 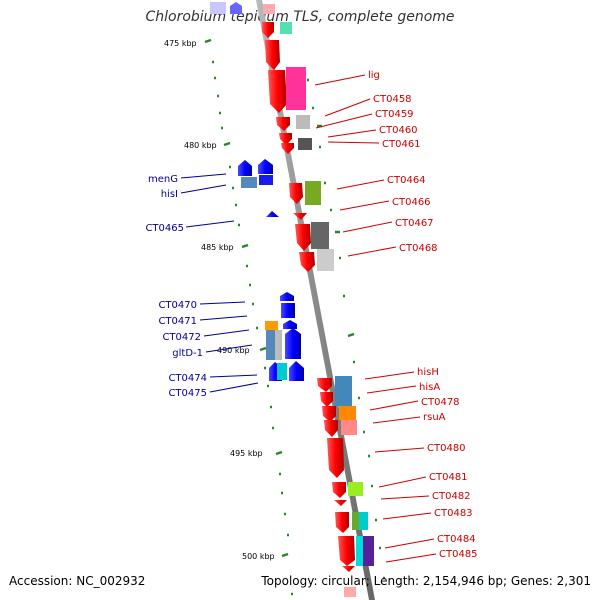 I want to click on gene-label-ct0480: CT0480, so click(x=446, y=448).